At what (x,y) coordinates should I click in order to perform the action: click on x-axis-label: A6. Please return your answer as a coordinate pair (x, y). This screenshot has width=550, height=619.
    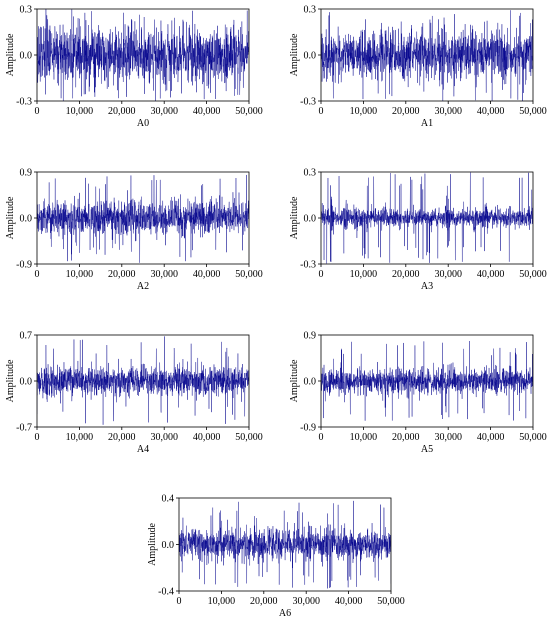
    Looking at the image, I should click on (285, 613).